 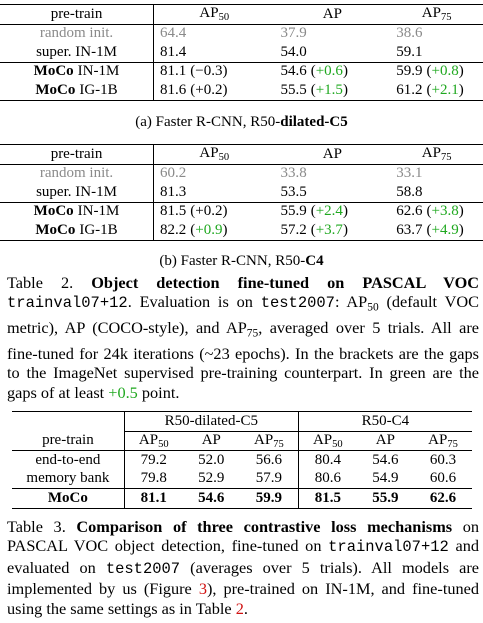 What do you see at coordinates (242, 441) in the screenshot?
I see `table-row: pre-train AP50 AP AP75 AP50 AP AP75` at bounding box center [242, 441].